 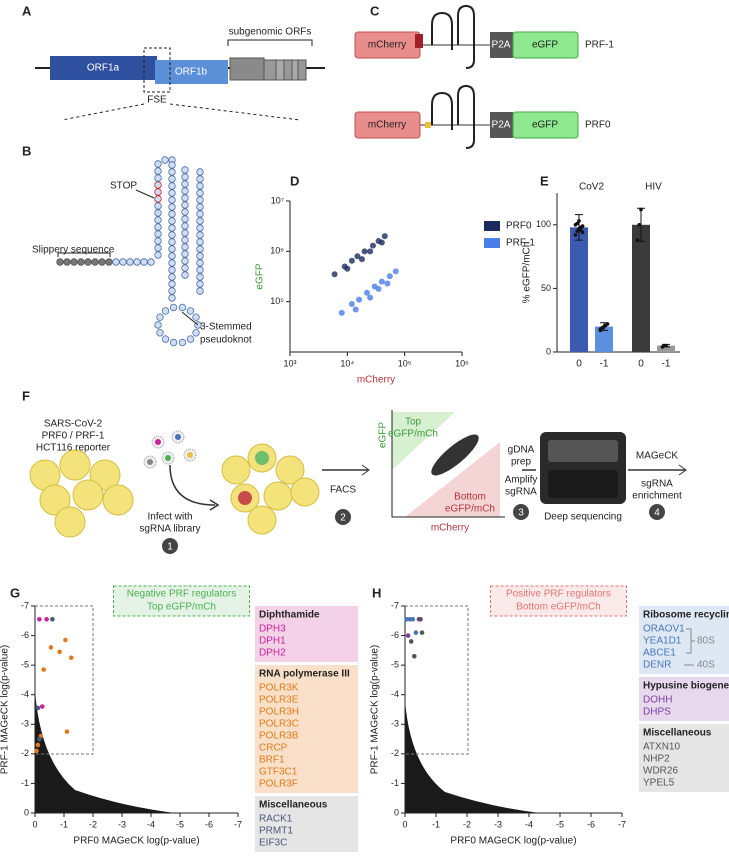 What do you see at coordinates (5, 709) in the screenshot?
I see `y-axis-label: PRF-1 MAGeCK log(p-value)` at bounding box center [5, 709].